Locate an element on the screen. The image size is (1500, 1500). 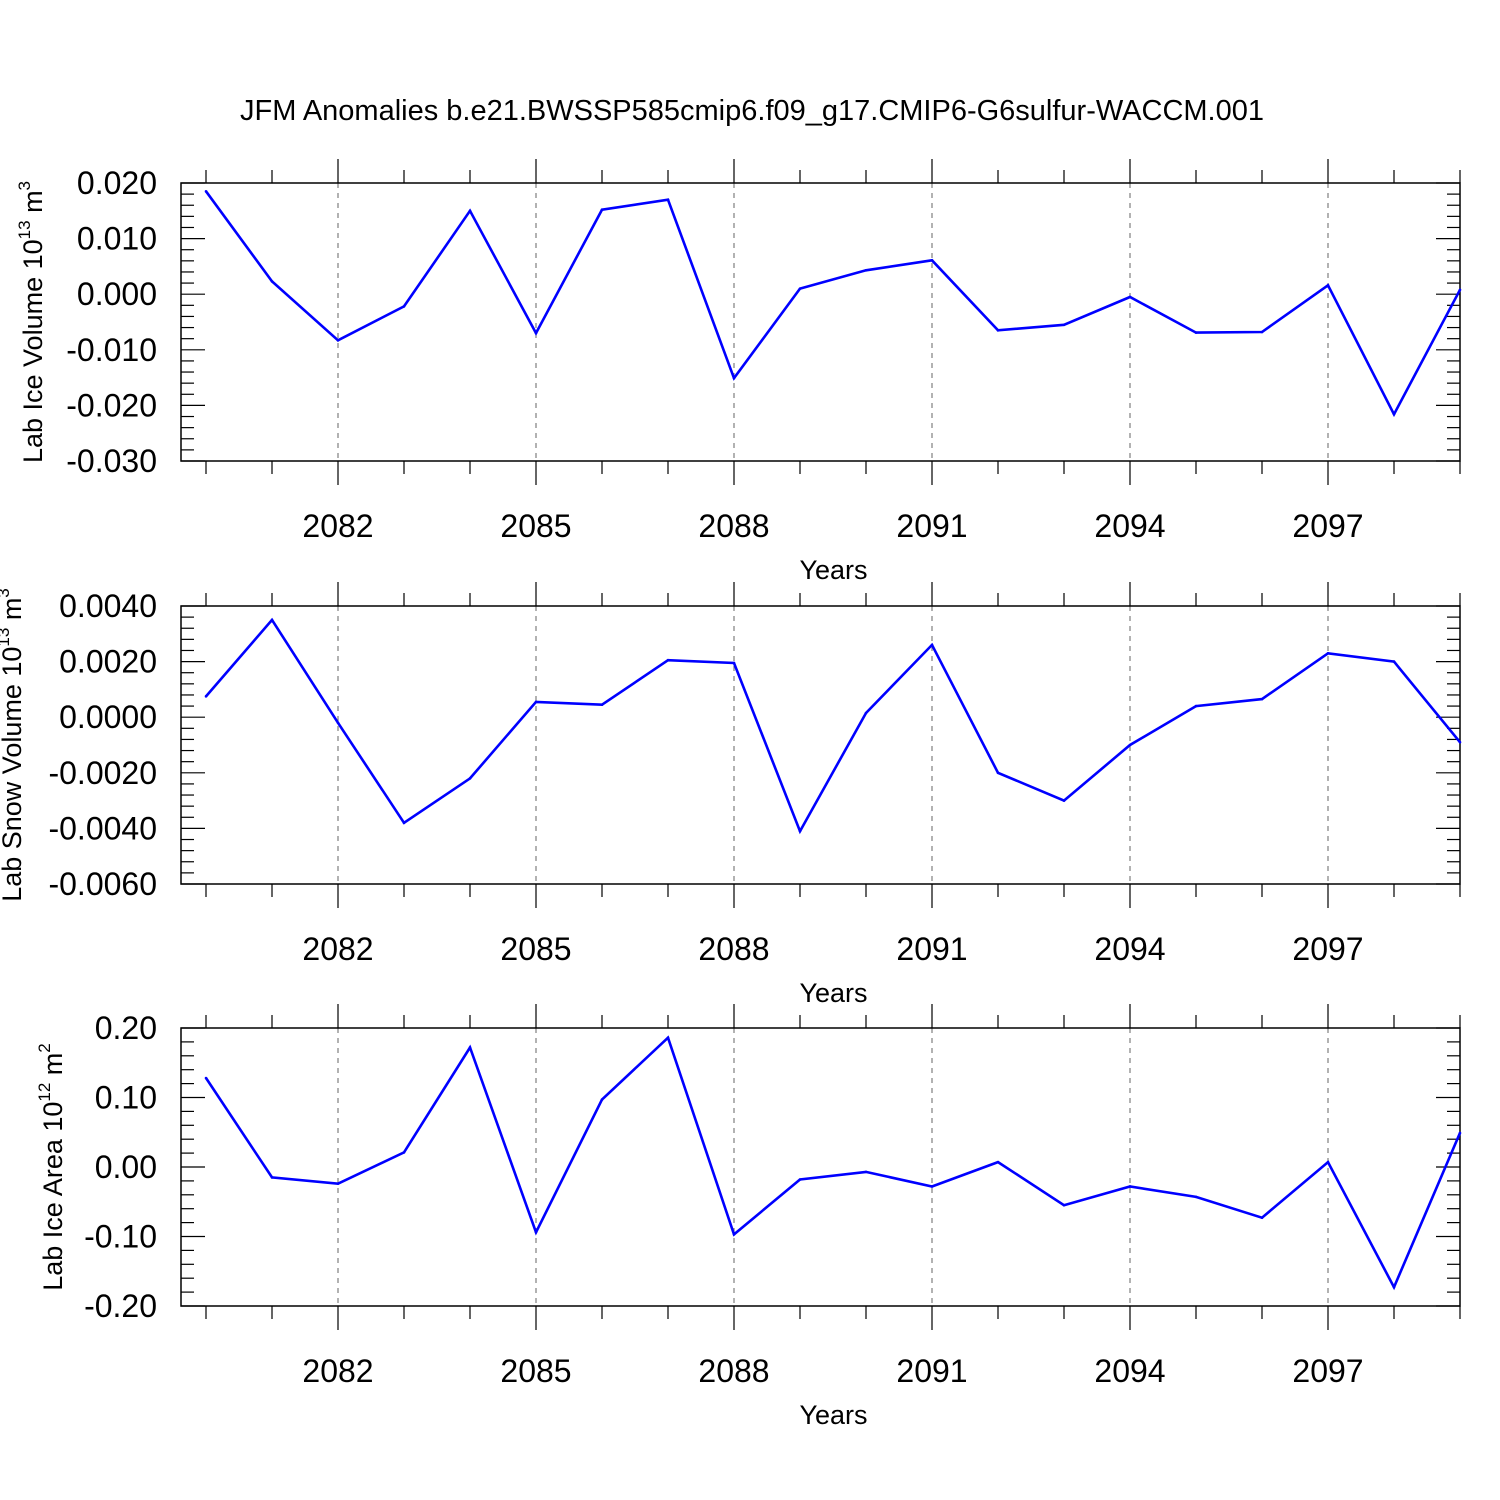
y-tick-label: 0.20 is located at coordinates (126, 1028).